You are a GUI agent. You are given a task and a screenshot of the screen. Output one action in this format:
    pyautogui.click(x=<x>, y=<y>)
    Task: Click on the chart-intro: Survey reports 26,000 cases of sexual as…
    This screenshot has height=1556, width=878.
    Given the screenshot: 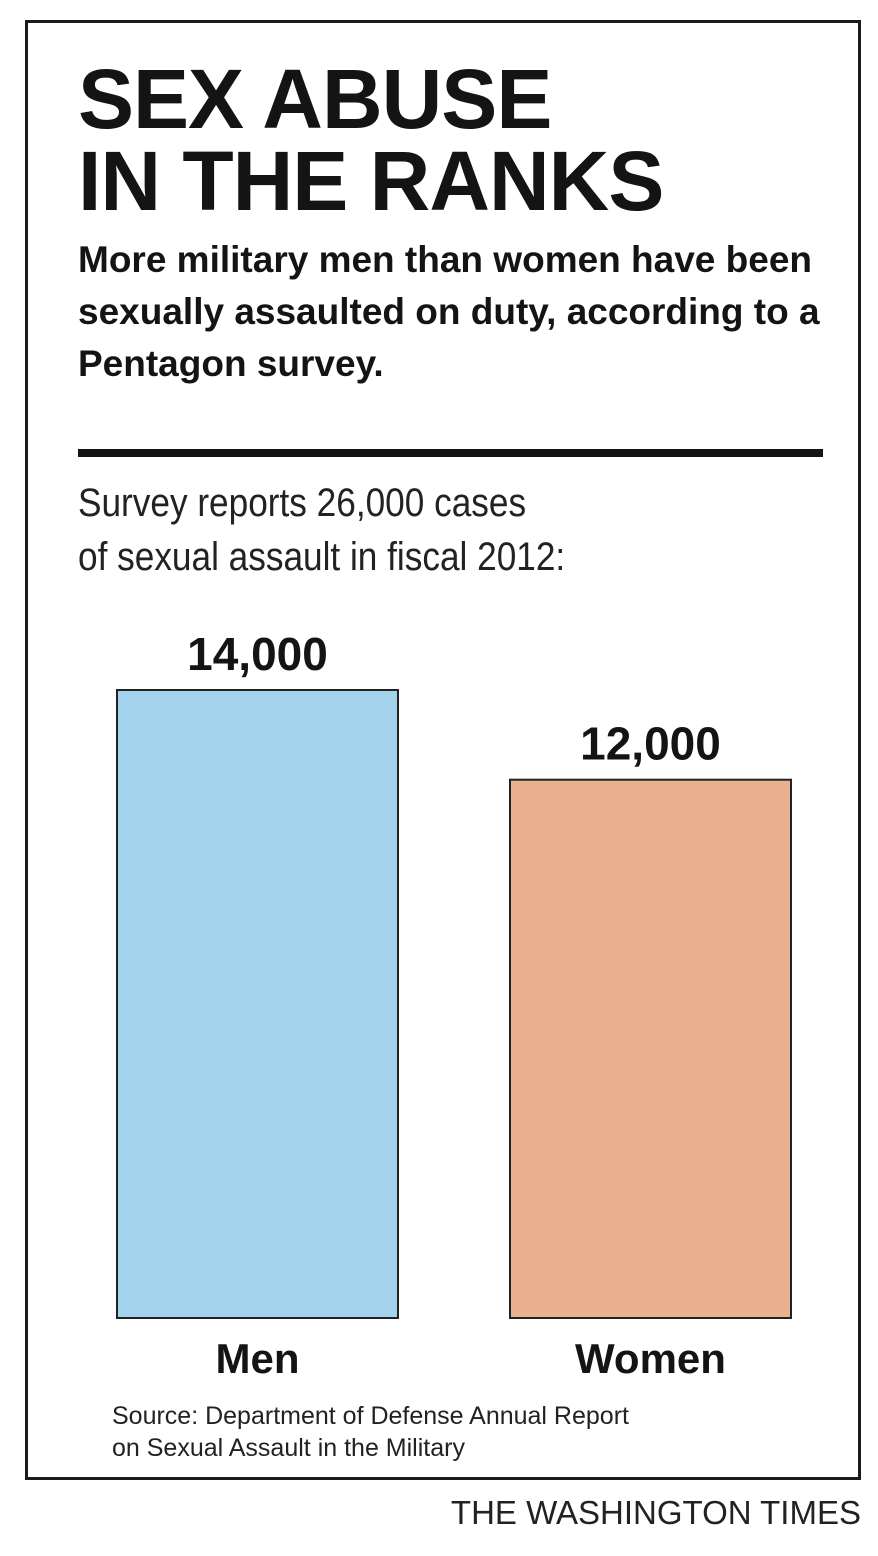 What is the action you would take?
    pyautogui.click(x=412, y=530)
    